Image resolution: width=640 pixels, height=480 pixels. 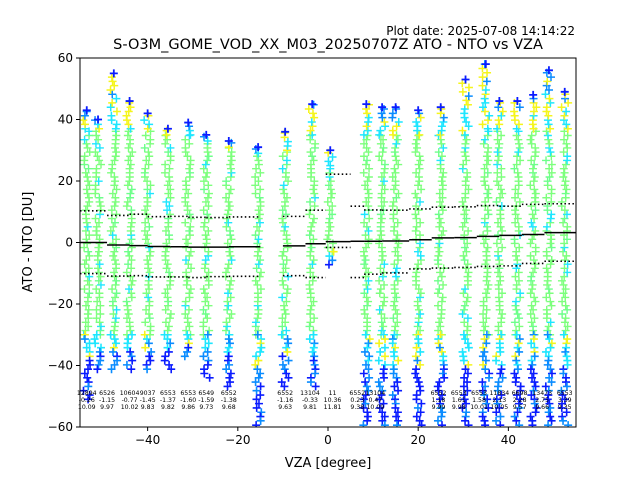 What do you see at coordinates (439, 400) in the screenshot?
I see `bin-stat-label: 1.18` at bounding box center [439, 400].